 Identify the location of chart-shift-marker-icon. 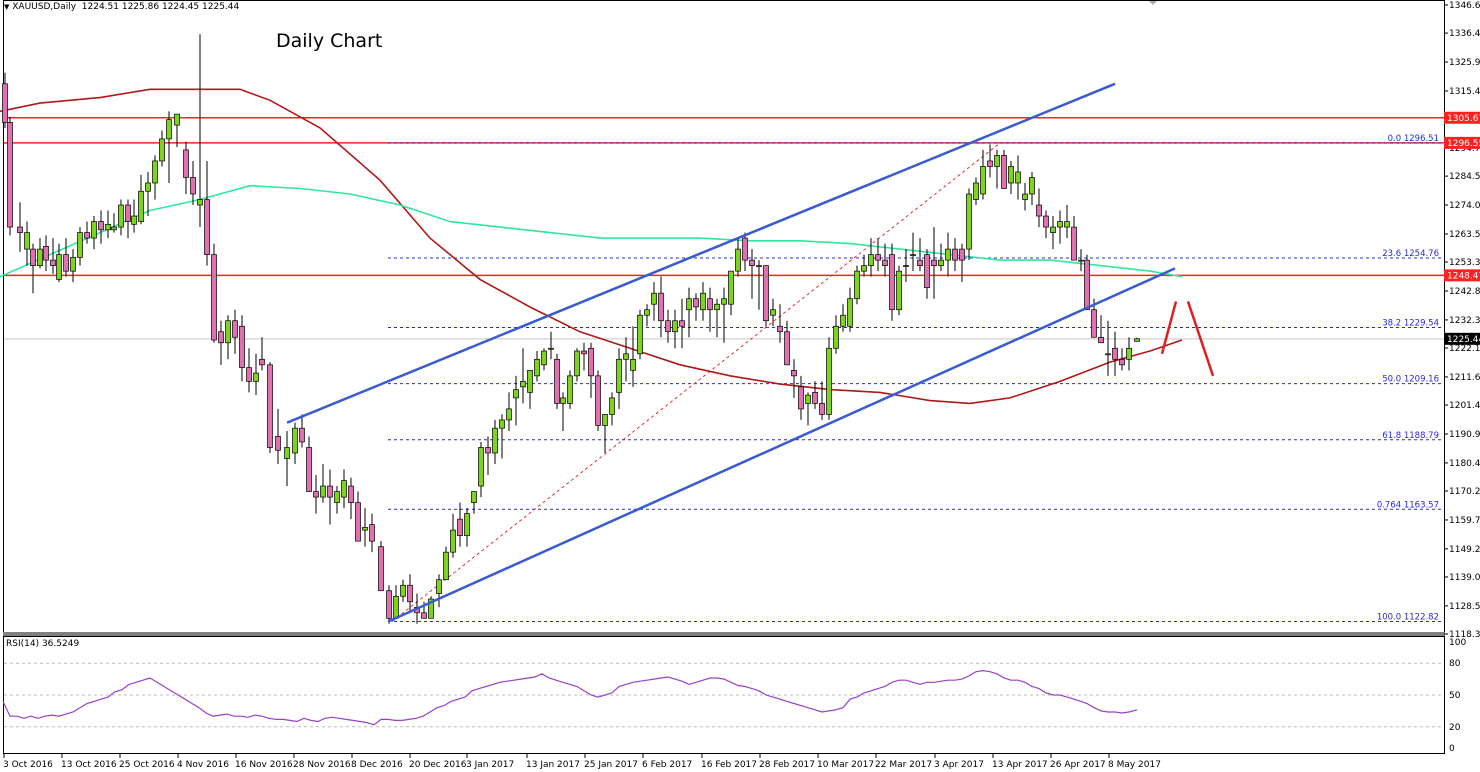
(1153, 3).